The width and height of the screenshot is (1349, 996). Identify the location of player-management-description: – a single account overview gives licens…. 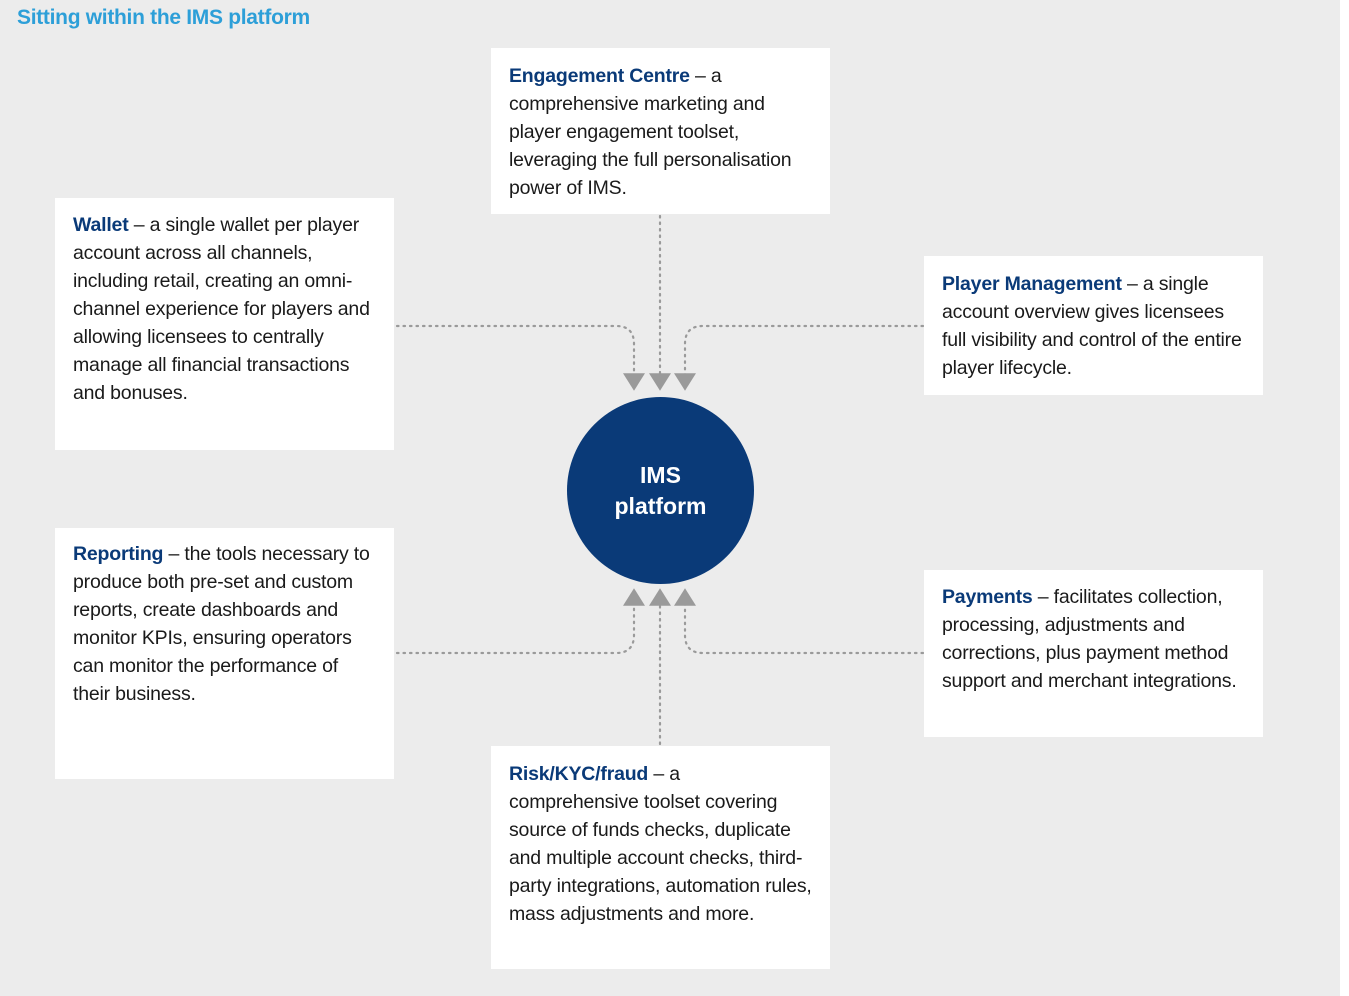
(1092, 326).